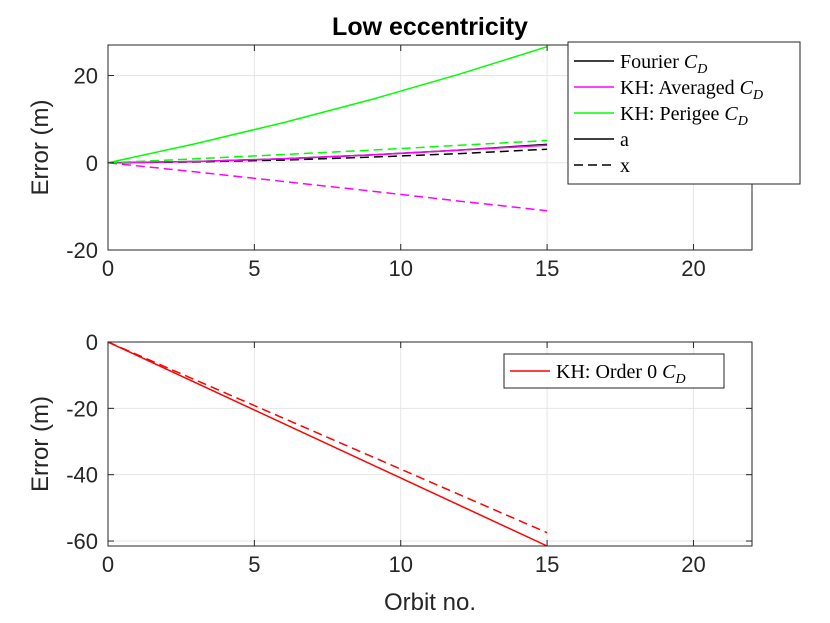 This screenshot has height=623, width=830. What do you see at coordinates (652, 62) in the screenshot?
I see `legend-label-text: Fourier` at bounding box center [652, 62].